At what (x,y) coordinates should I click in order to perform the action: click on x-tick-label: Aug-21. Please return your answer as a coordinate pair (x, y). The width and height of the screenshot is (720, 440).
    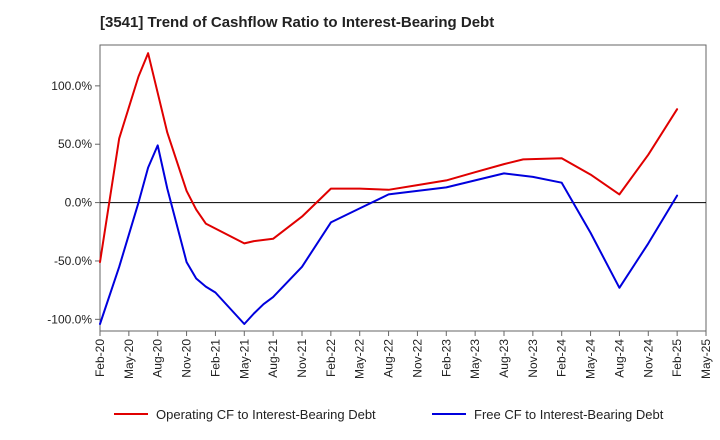
    Looking at the image, I should click on (273, 358).